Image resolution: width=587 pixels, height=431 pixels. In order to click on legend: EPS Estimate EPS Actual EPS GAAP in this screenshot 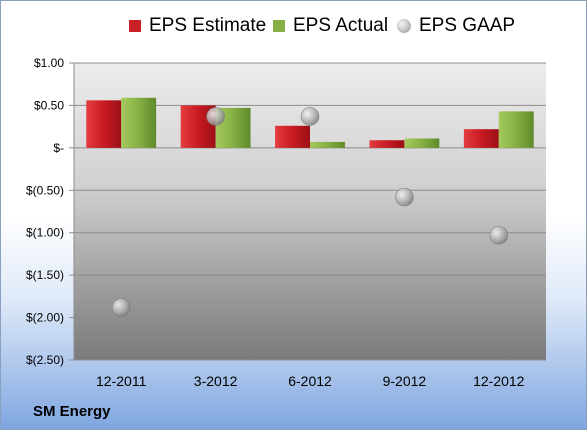, I will do `click(294, 30)`.